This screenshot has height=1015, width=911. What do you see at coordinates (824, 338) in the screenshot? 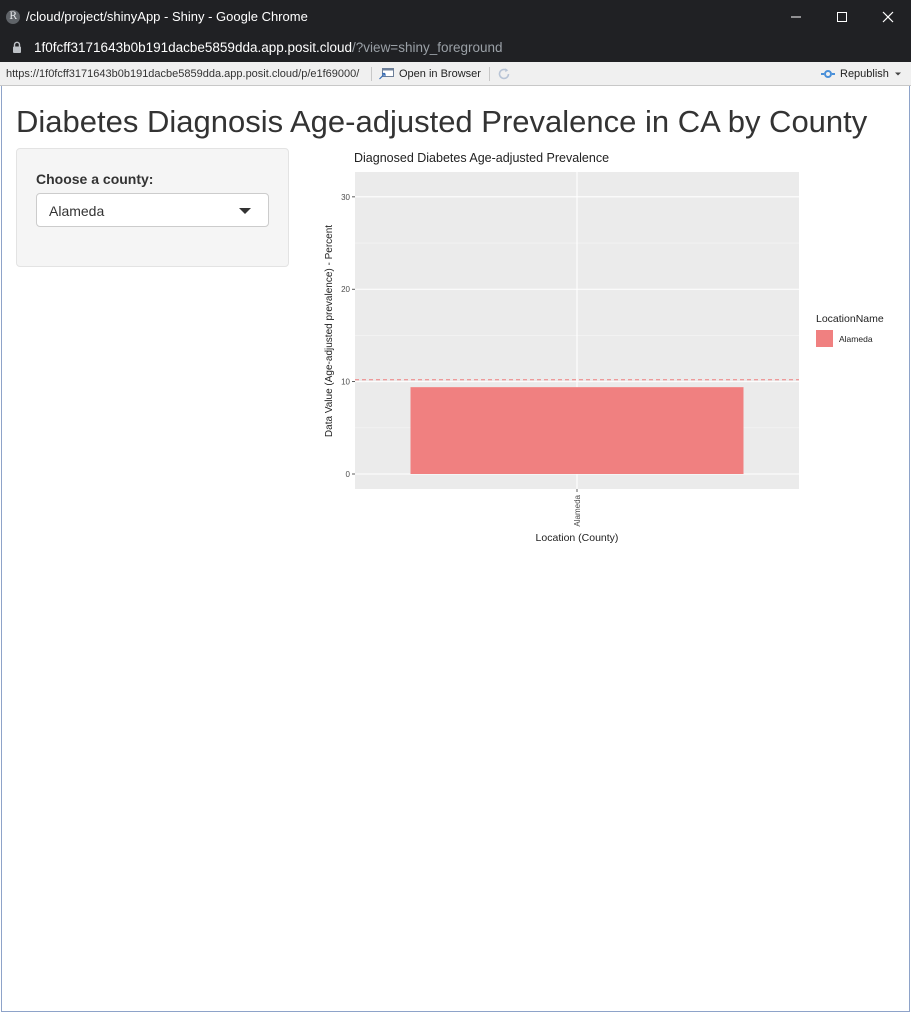
I see `legend-swatch` at bounding box center [824, 338].